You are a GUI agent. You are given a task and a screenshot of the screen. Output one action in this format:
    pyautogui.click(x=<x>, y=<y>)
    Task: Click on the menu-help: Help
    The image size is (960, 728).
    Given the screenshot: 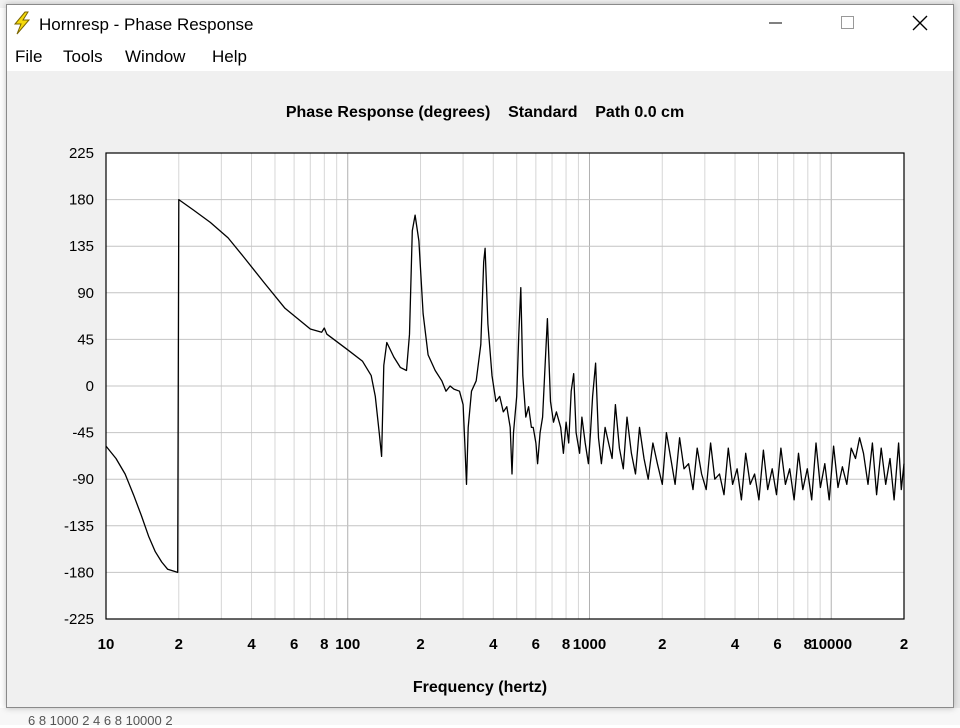 What is the action you would take?
    pyautogui.click(x=229, y=56)
    